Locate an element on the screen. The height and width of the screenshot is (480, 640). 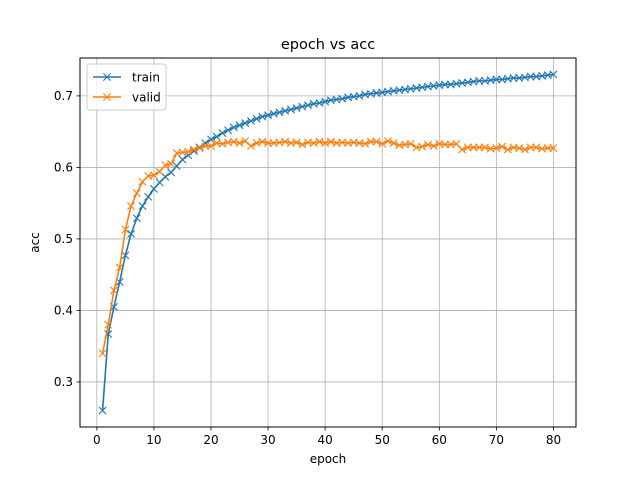
x-tick-label: 30 is located at coordinates (267, 440).